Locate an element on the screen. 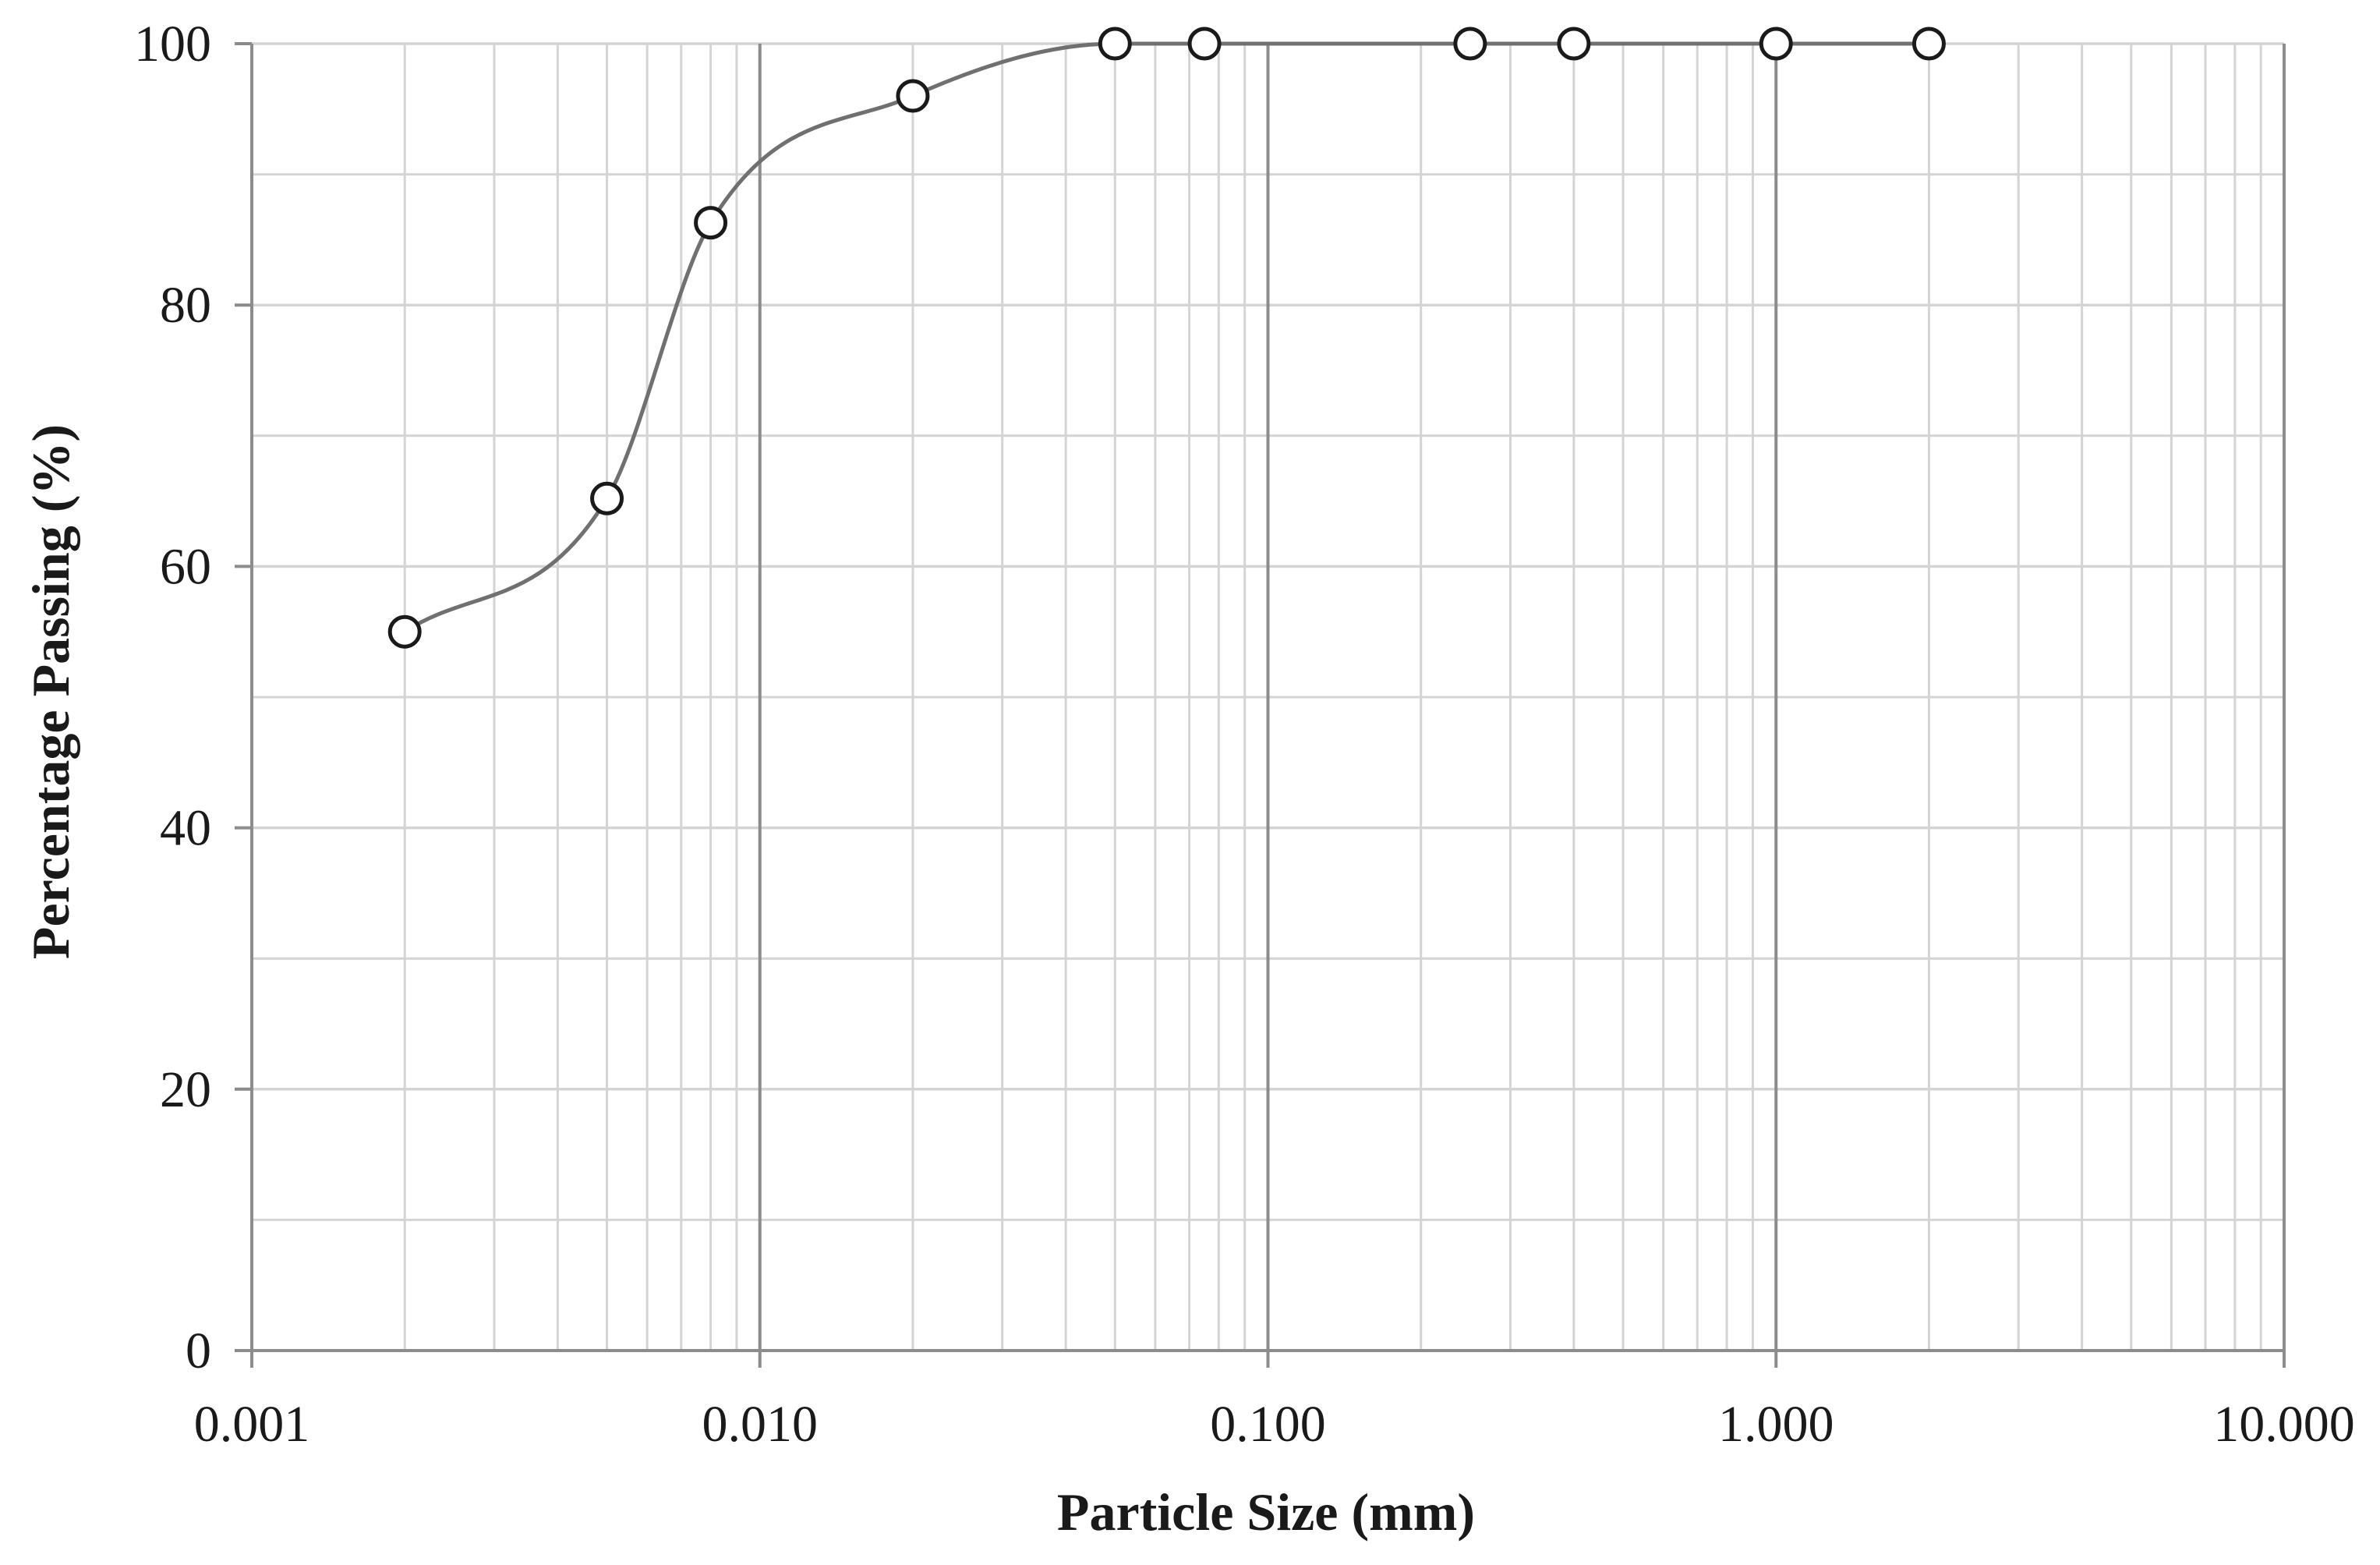  x-tick-label: 0.001 is located at coordinates (252, 1424).